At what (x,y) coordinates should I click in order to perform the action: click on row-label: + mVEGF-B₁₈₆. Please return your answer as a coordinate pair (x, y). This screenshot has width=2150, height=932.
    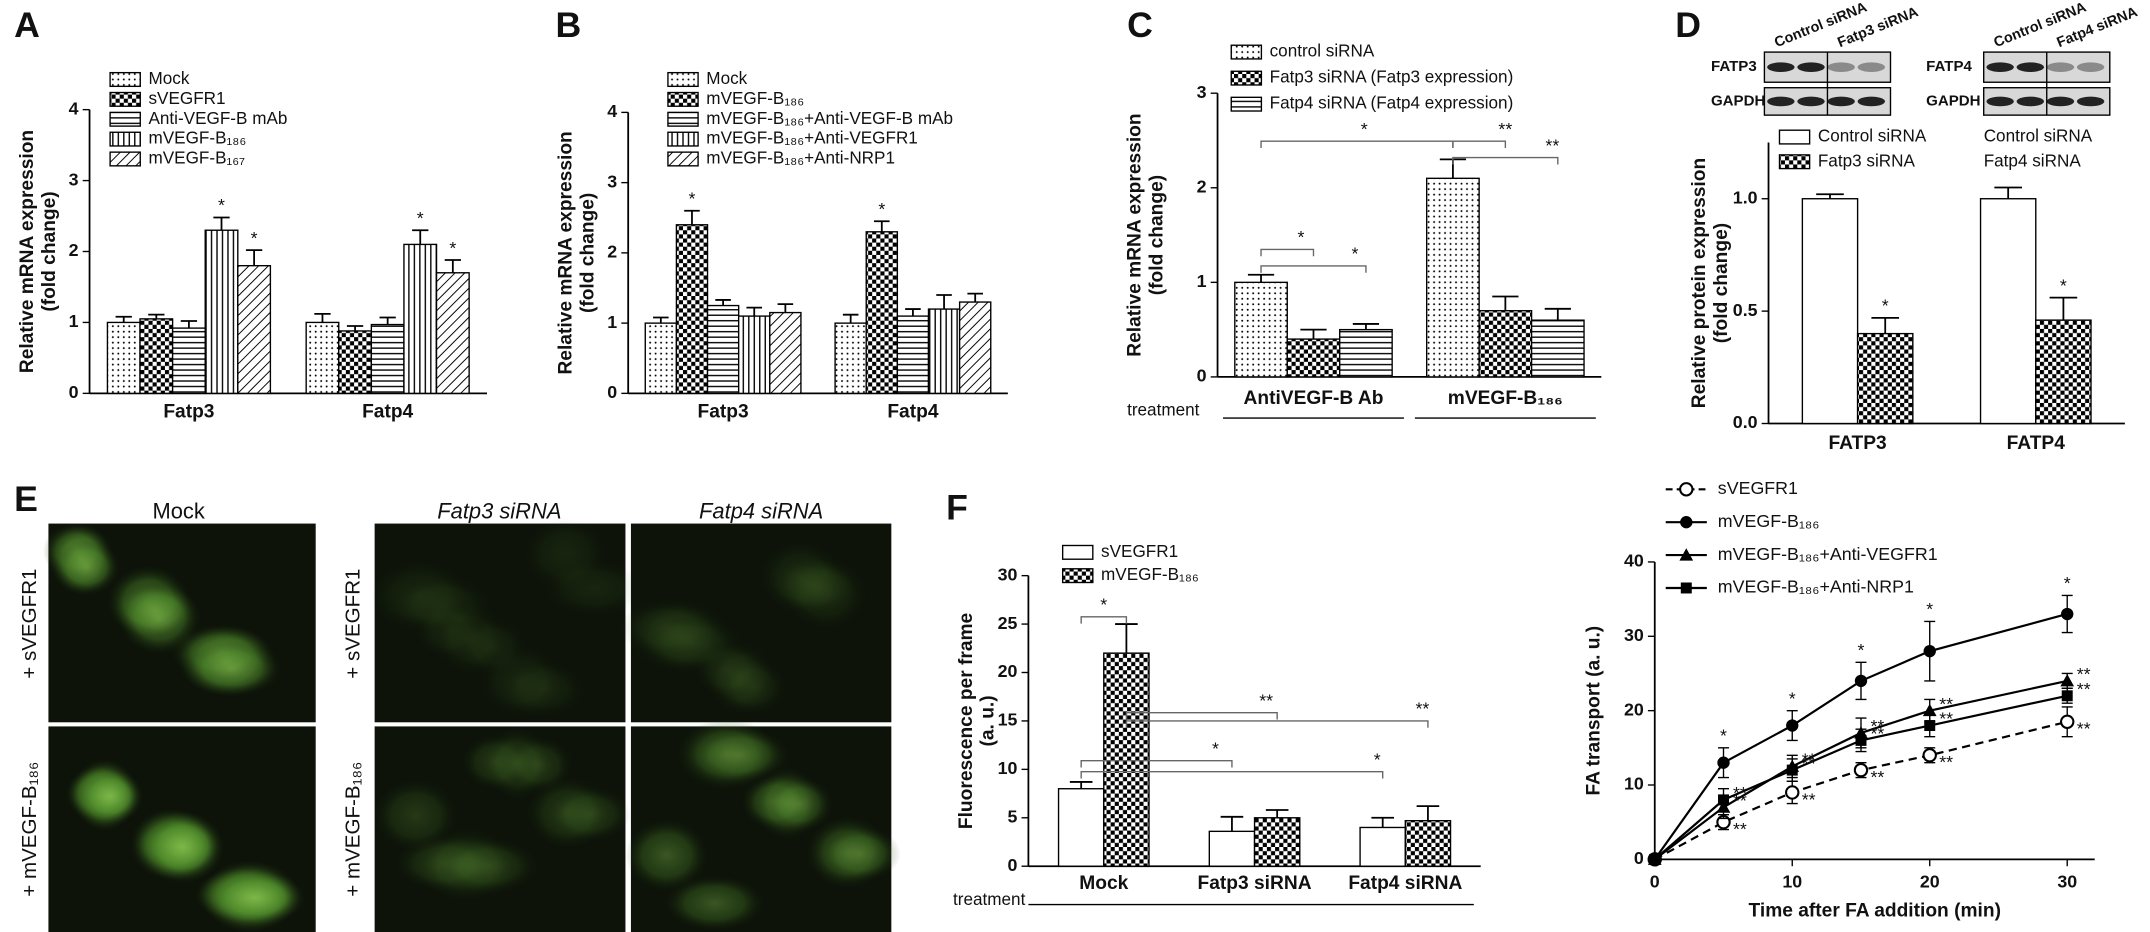
    Looking at the image, I should click on (29, 829).